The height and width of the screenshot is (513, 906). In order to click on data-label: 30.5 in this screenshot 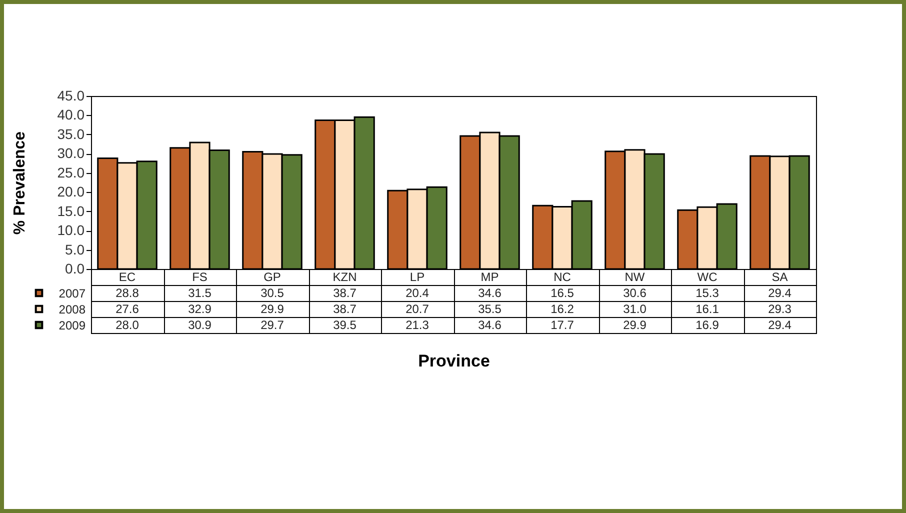, I will do `click(272, 293)`.